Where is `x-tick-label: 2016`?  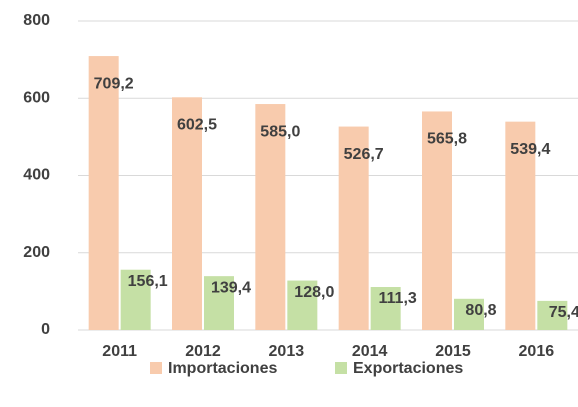 x-tick-label: 2016 is located at coordinates (537, 351).